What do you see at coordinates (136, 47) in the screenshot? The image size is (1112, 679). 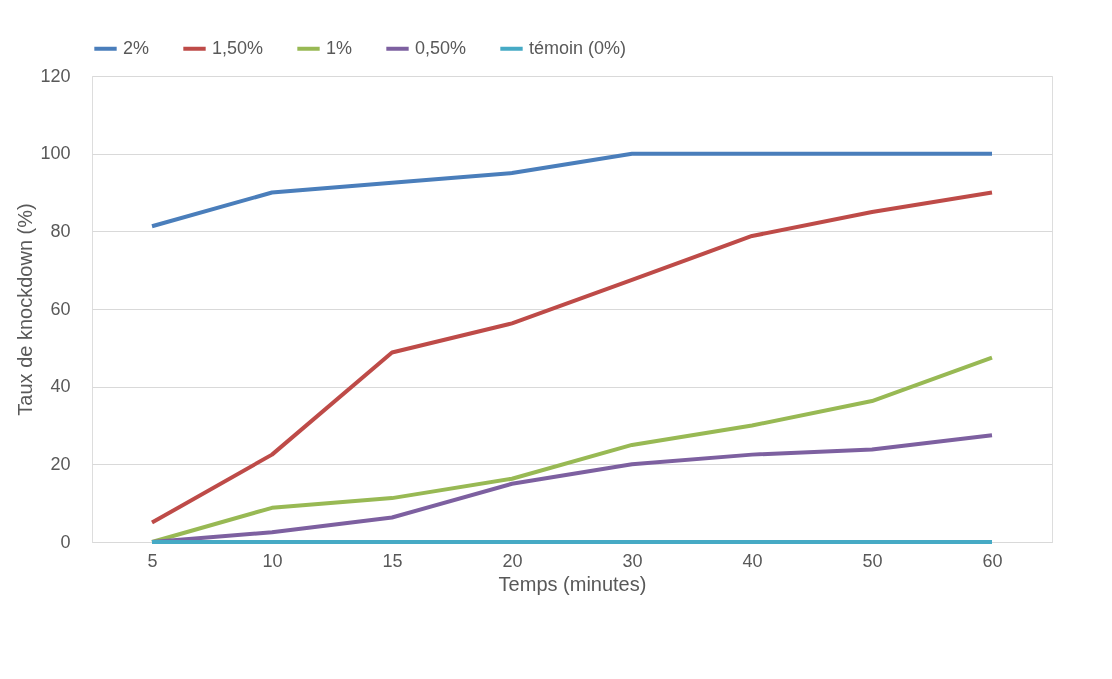 I see `legend-label: 2%` at bounding box center [136, 47].